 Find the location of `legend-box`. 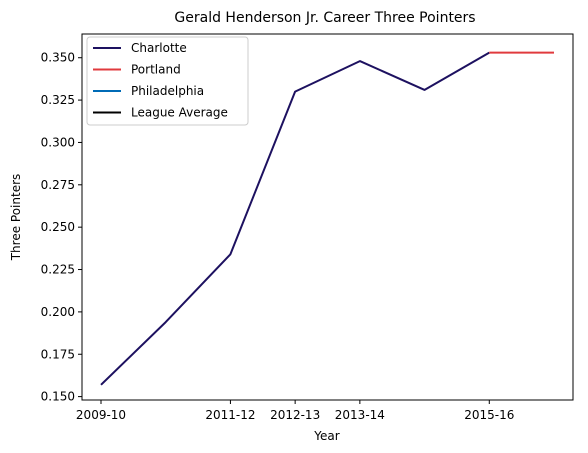

legend-box is located at coordinates (167, 81).